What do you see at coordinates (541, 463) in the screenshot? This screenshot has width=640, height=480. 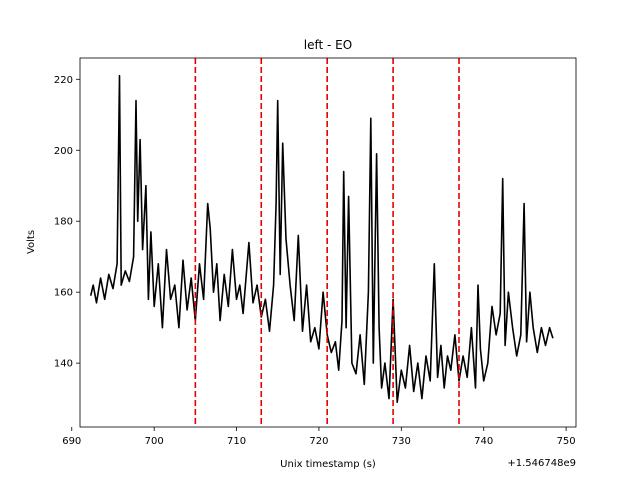 I see `x-axis-offset-label: +1.546748e9` at bounding box center [541, 463].